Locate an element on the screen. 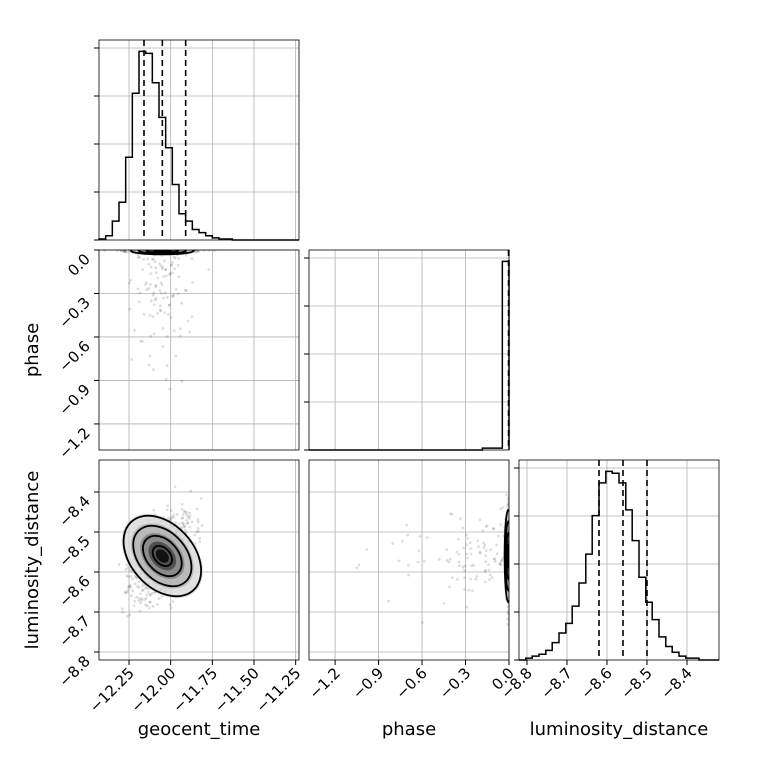 The height and width of the screenshot is (760, 760). x-tick-label: −12.25 is located at coordinates (112, 690).